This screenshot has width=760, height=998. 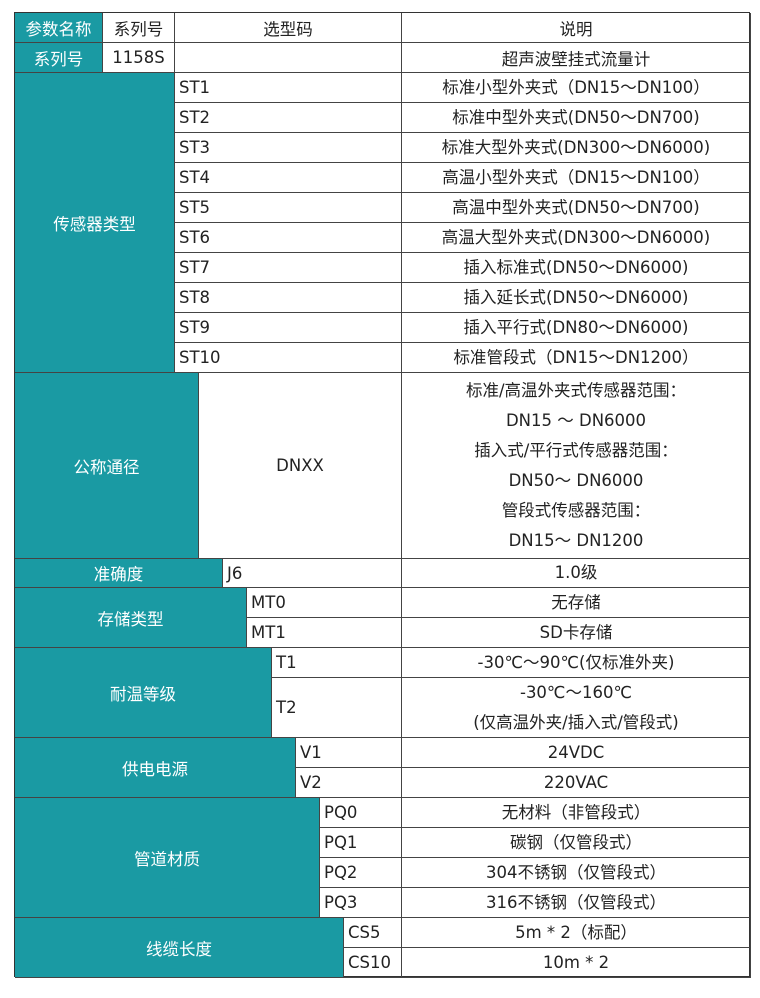 What do you see at coordinates (576, 722) in the screenshot?
I see `description-line: (仅高温外夹/插入式/管段式)` at bounding box center [576, 722].